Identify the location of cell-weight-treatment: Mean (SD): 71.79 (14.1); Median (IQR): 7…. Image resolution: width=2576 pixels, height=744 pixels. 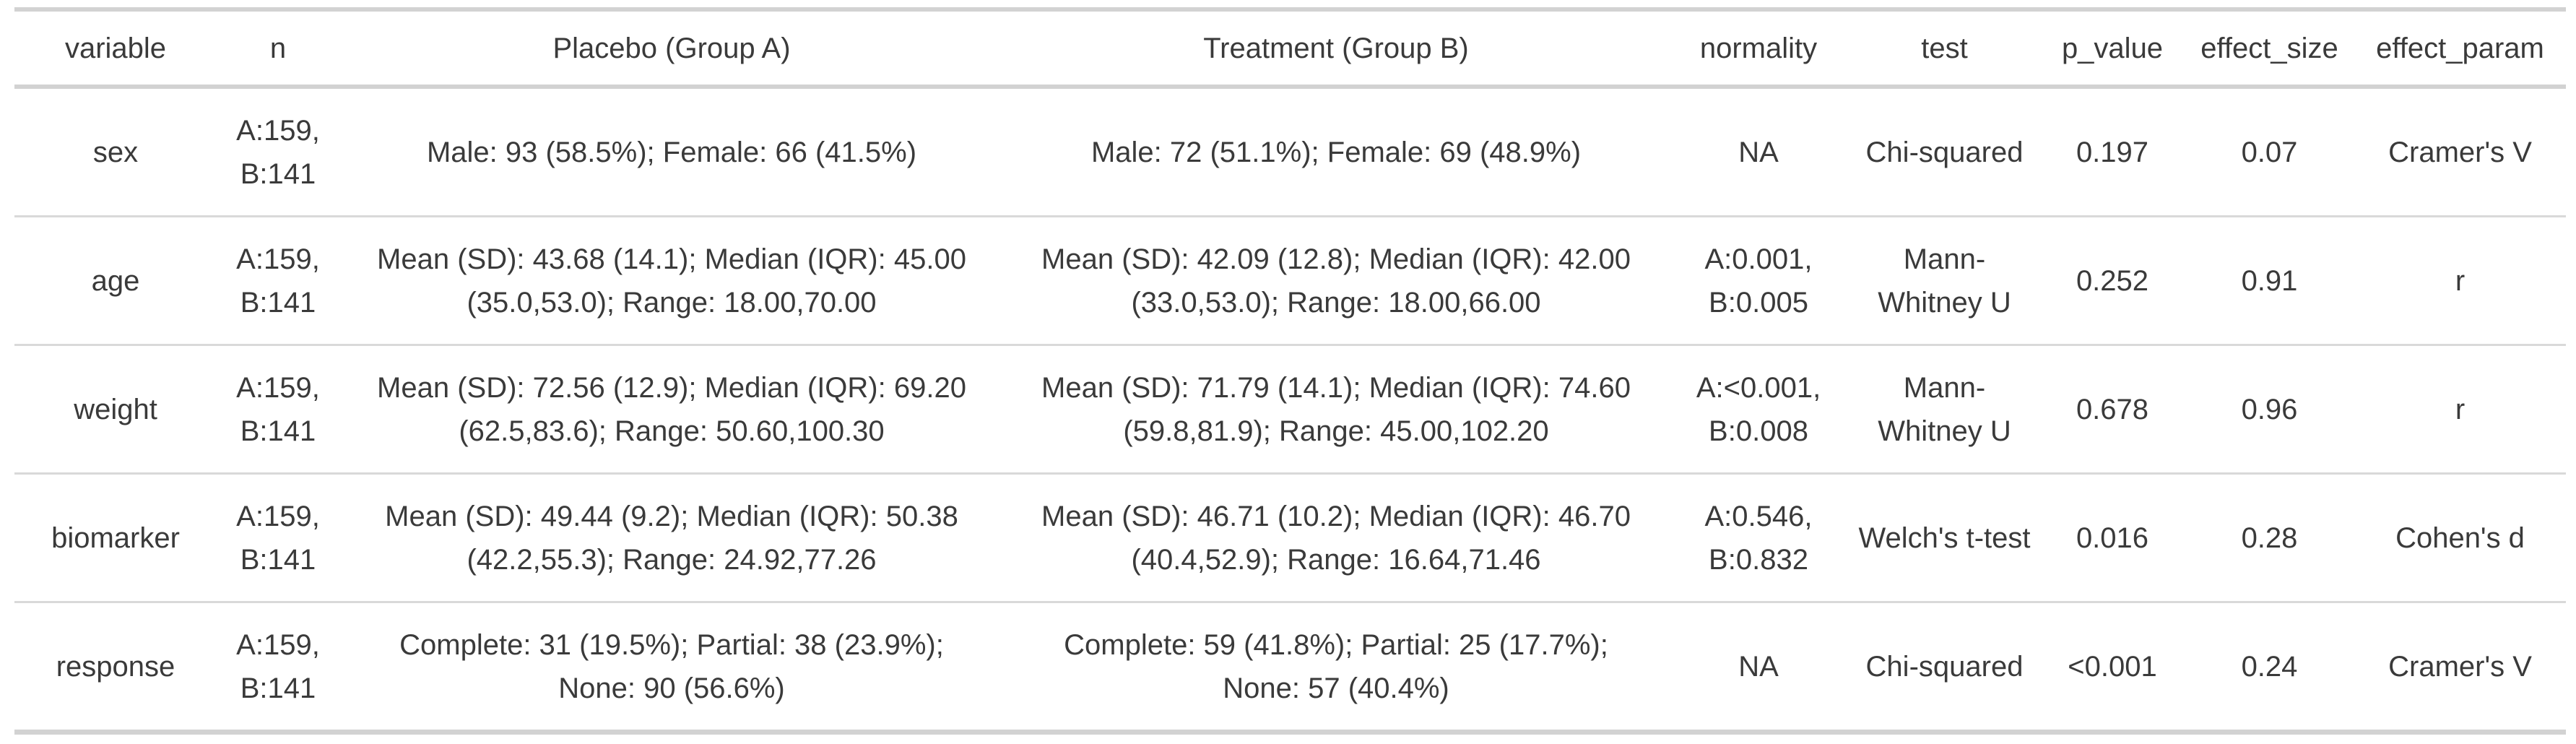
(1336, 409).